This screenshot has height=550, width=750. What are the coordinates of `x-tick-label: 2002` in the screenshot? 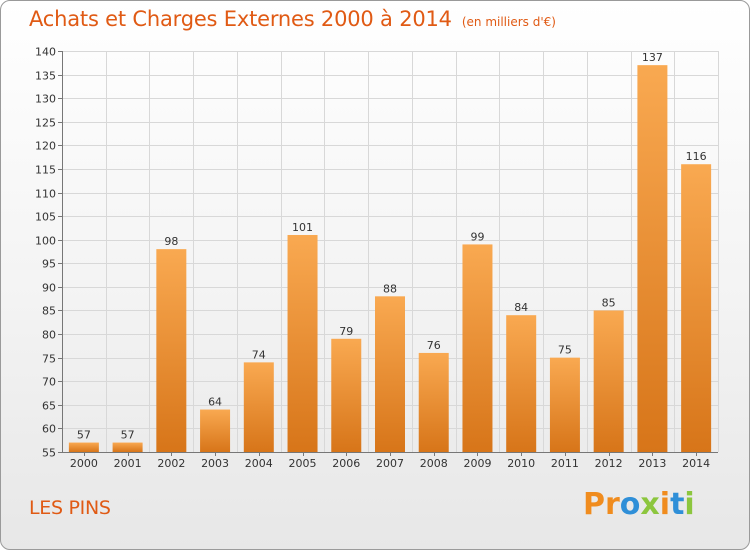 It's located at (171, 463).